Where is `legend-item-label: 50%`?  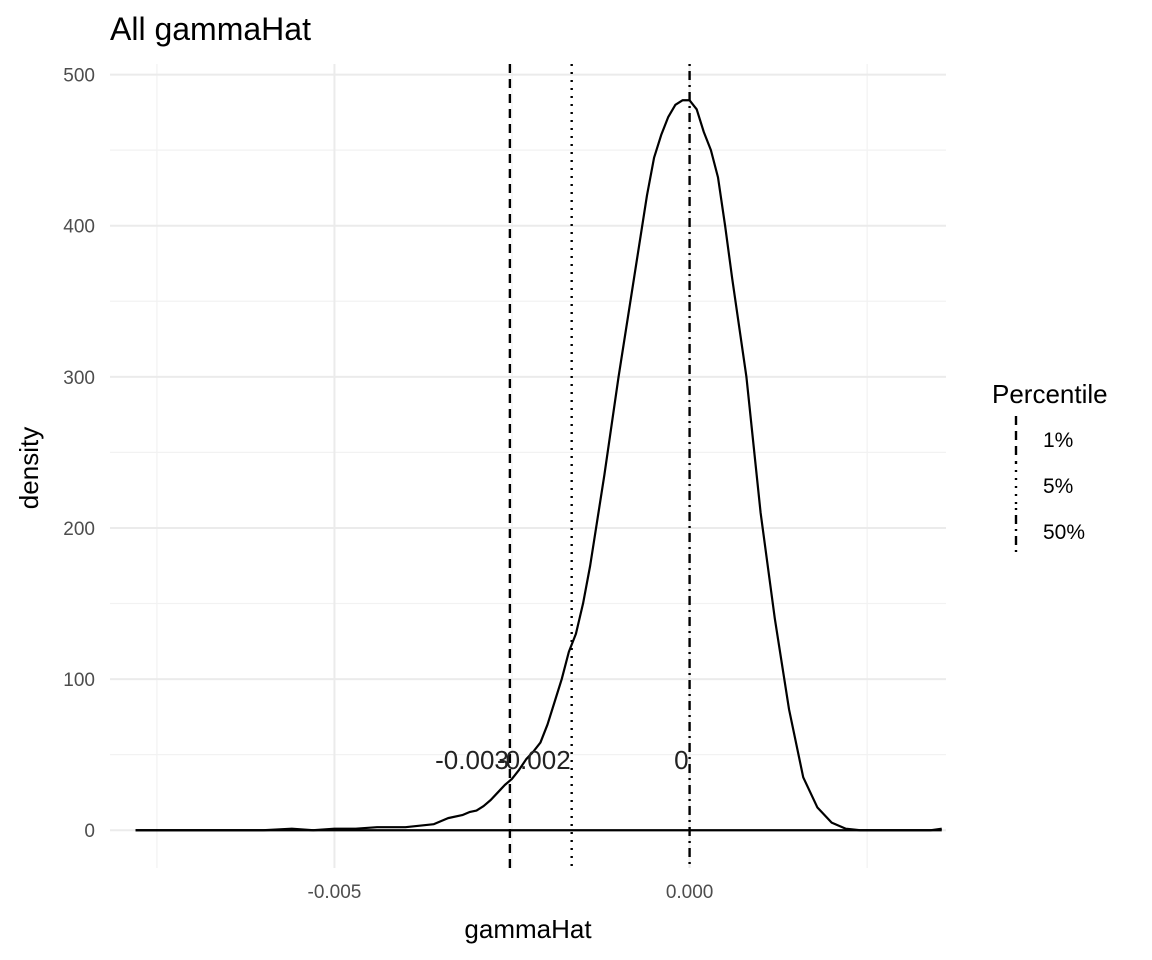
legend-item-label: 50% is located at coordinates (1064, 532).